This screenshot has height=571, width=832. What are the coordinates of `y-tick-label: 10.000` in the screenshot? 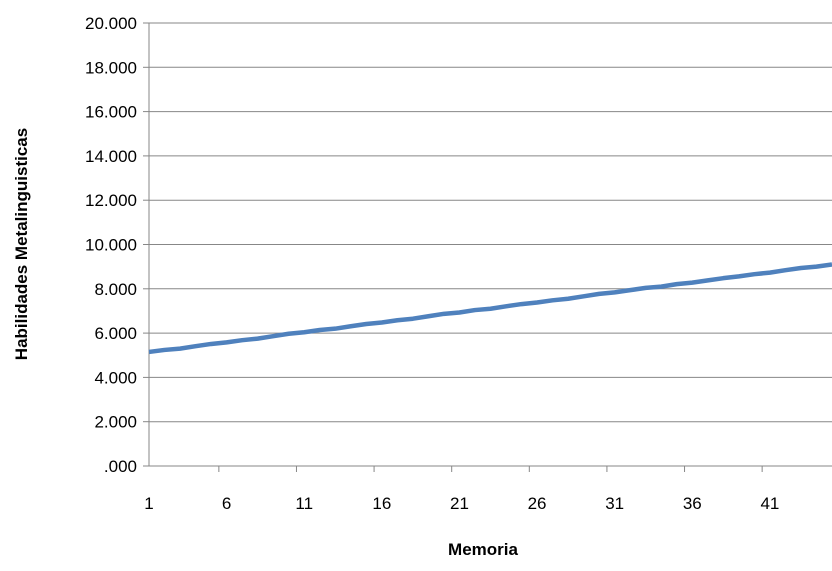 It's located at (111, 245).